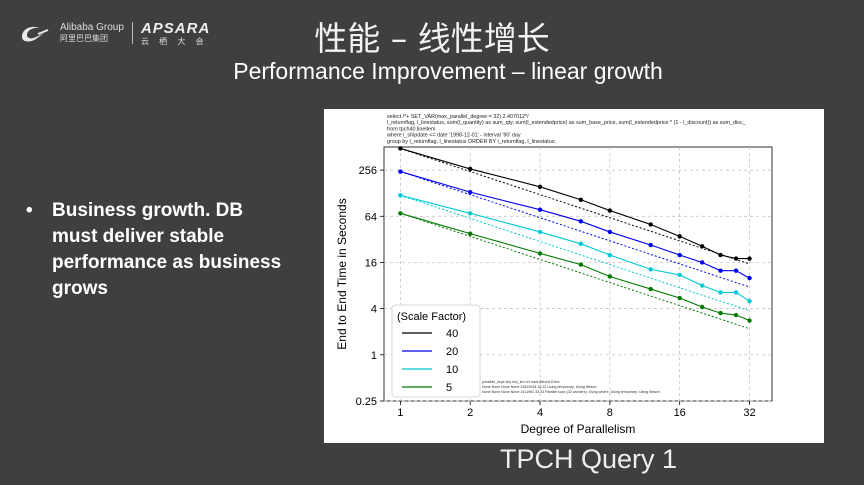  What do you see at coordinates (431, 317) in the screenshot?
I see `legend-title: (Scale Factor)` at bounding box center [431, 317].